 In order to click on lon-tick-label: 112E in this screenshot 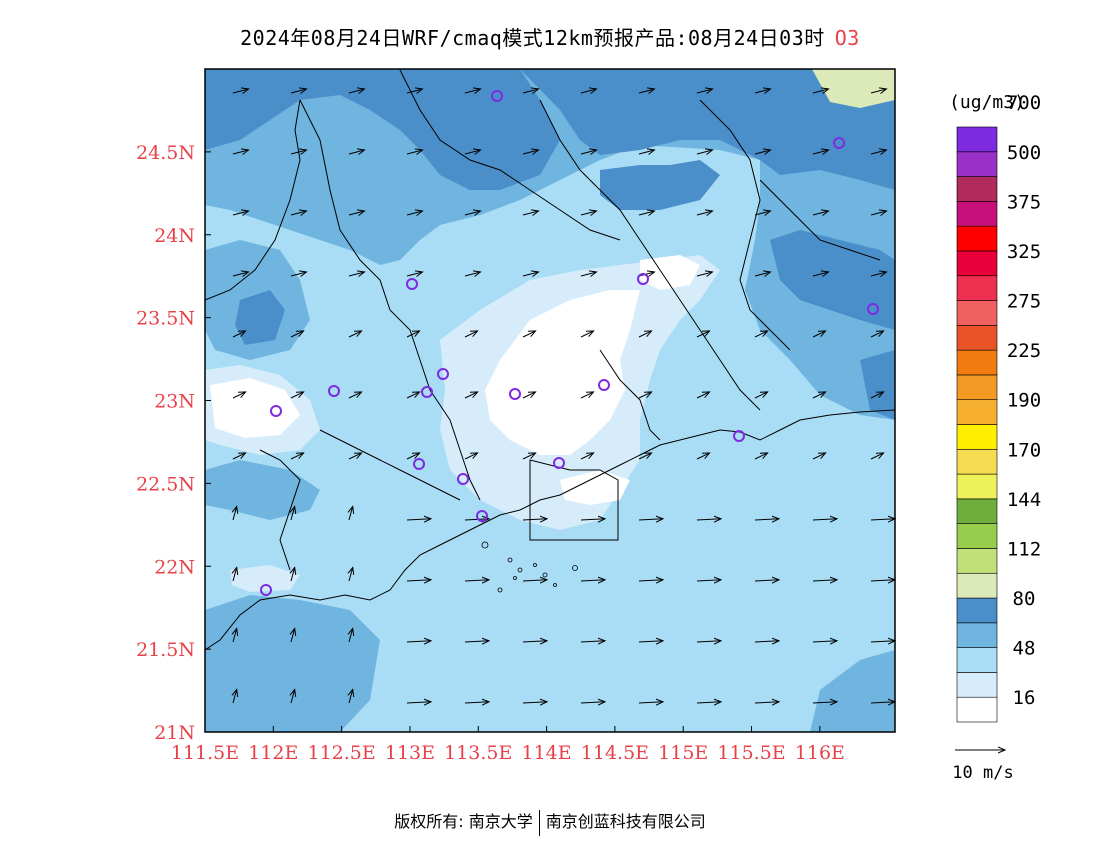, I will do `click(273, 753)`.